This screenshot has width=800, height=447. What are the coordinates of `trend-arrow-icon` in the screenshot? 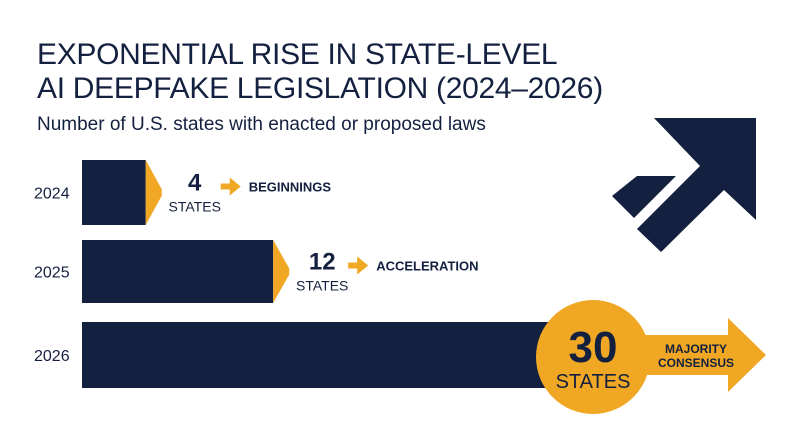 It's located at (684, 185).